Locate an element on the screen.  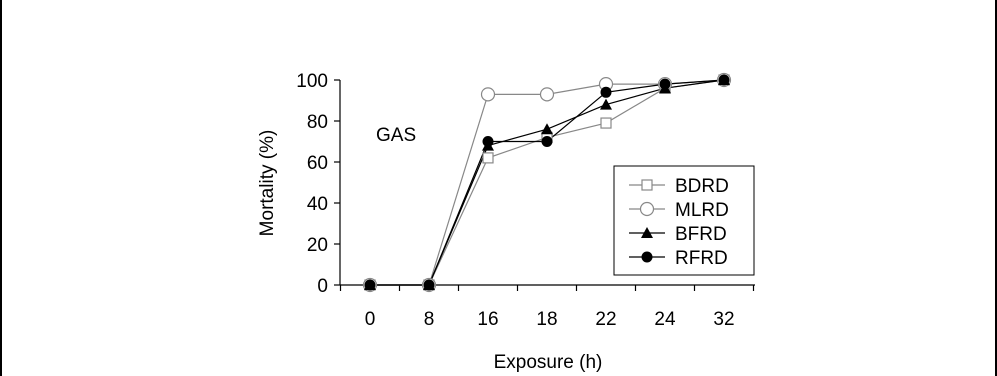
x-tick-label: 18 is located at coordinates (546, 319).